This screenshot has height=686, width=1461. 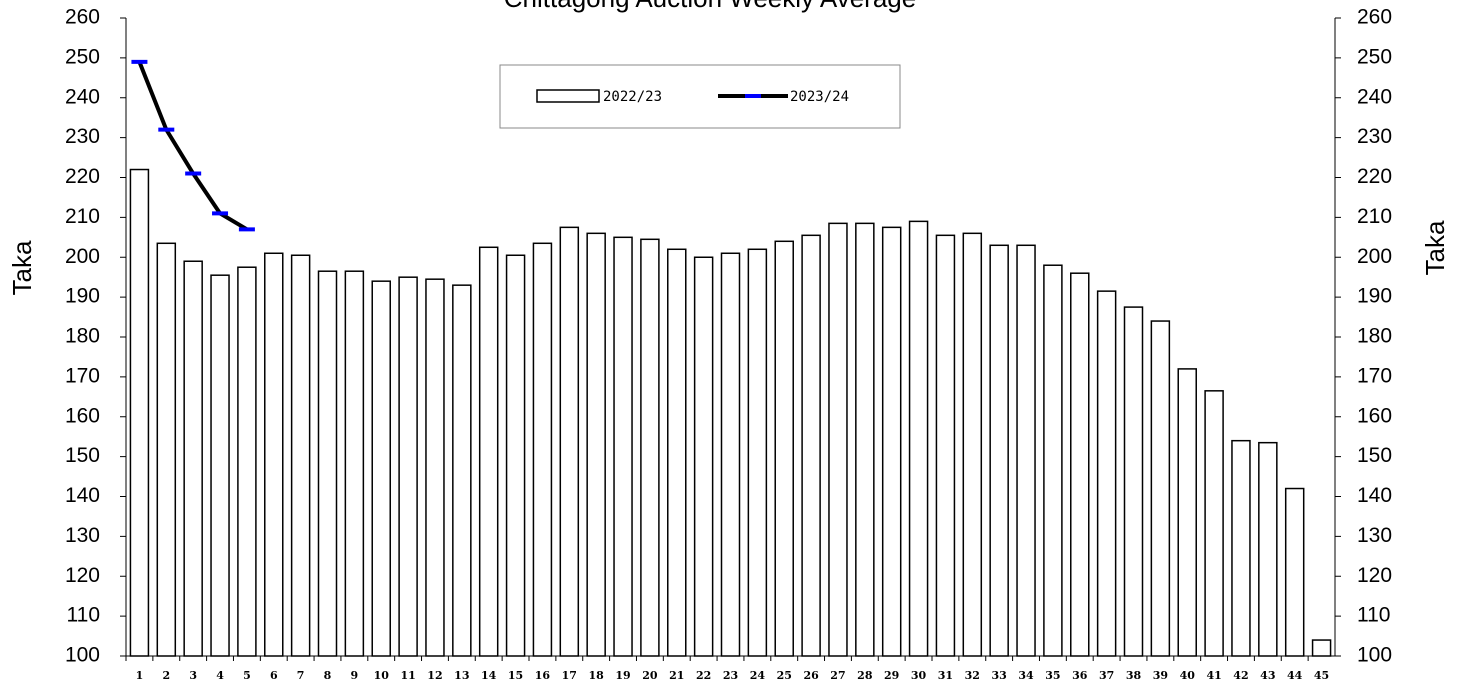 What do you see at coordinates (1267, 675) in the screenshot?
I see `x-tick-label: 43` at bounding box center [1267, 675].